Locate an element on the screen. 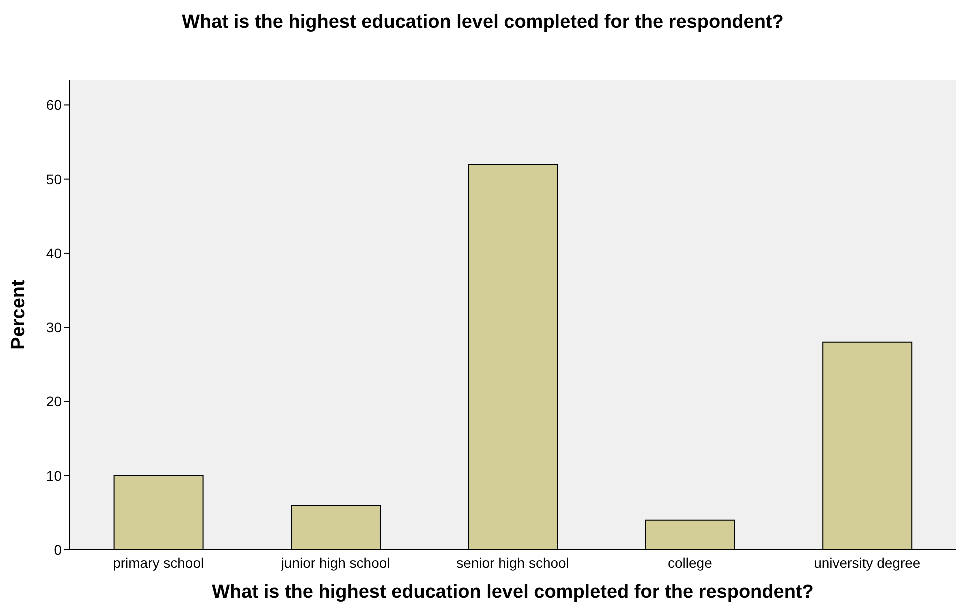 The height and width of the screenshot is (615, 965). x-tick-label: senior high school is located at coordinates (513, 562).